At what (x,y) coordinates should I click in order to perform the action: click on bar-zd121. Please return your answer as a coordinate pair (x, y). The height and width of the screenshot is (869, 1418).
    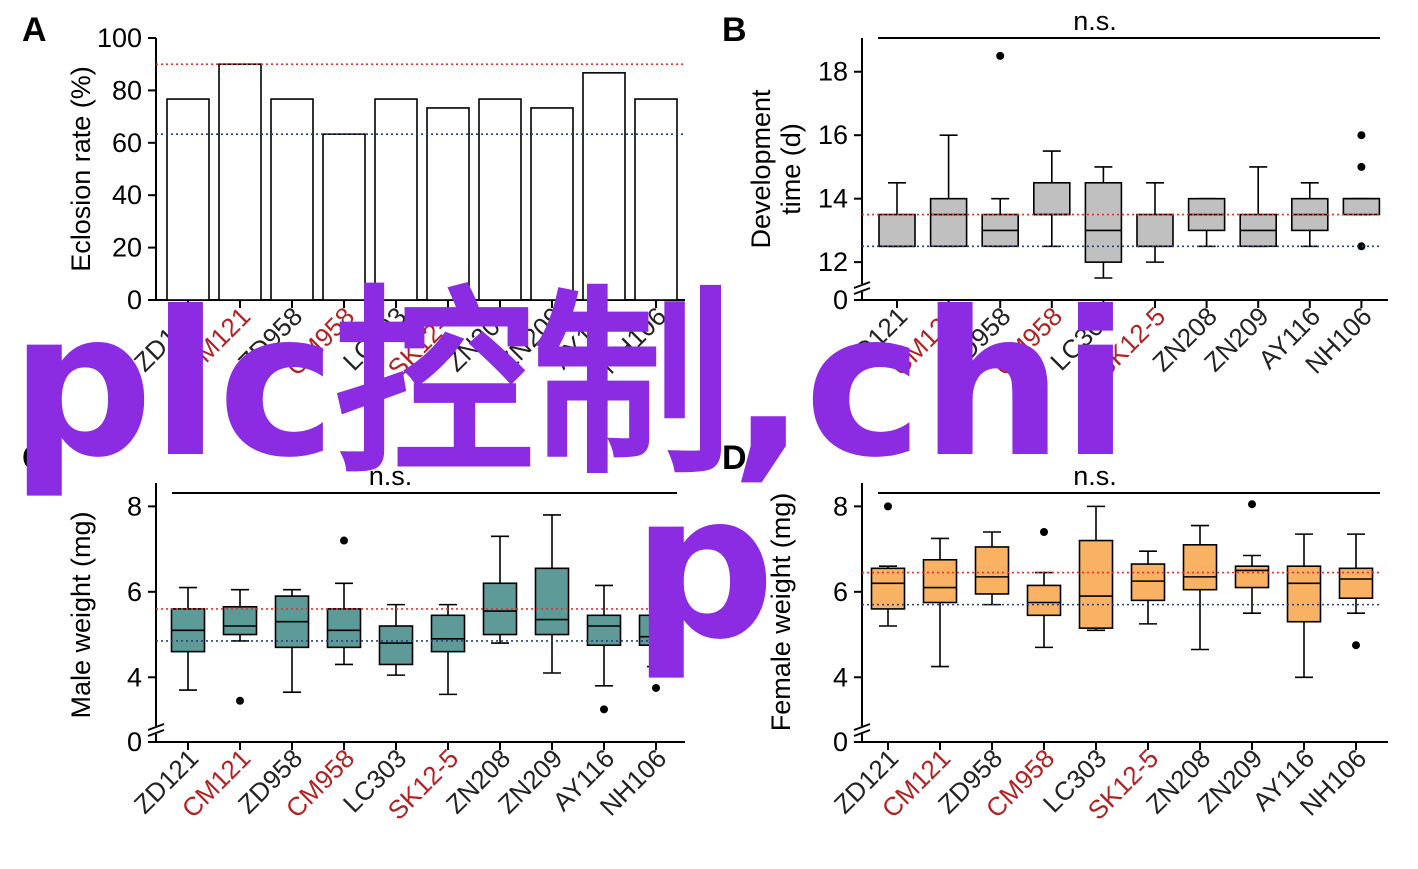
    Looking at the image, I should click on (188, 199).